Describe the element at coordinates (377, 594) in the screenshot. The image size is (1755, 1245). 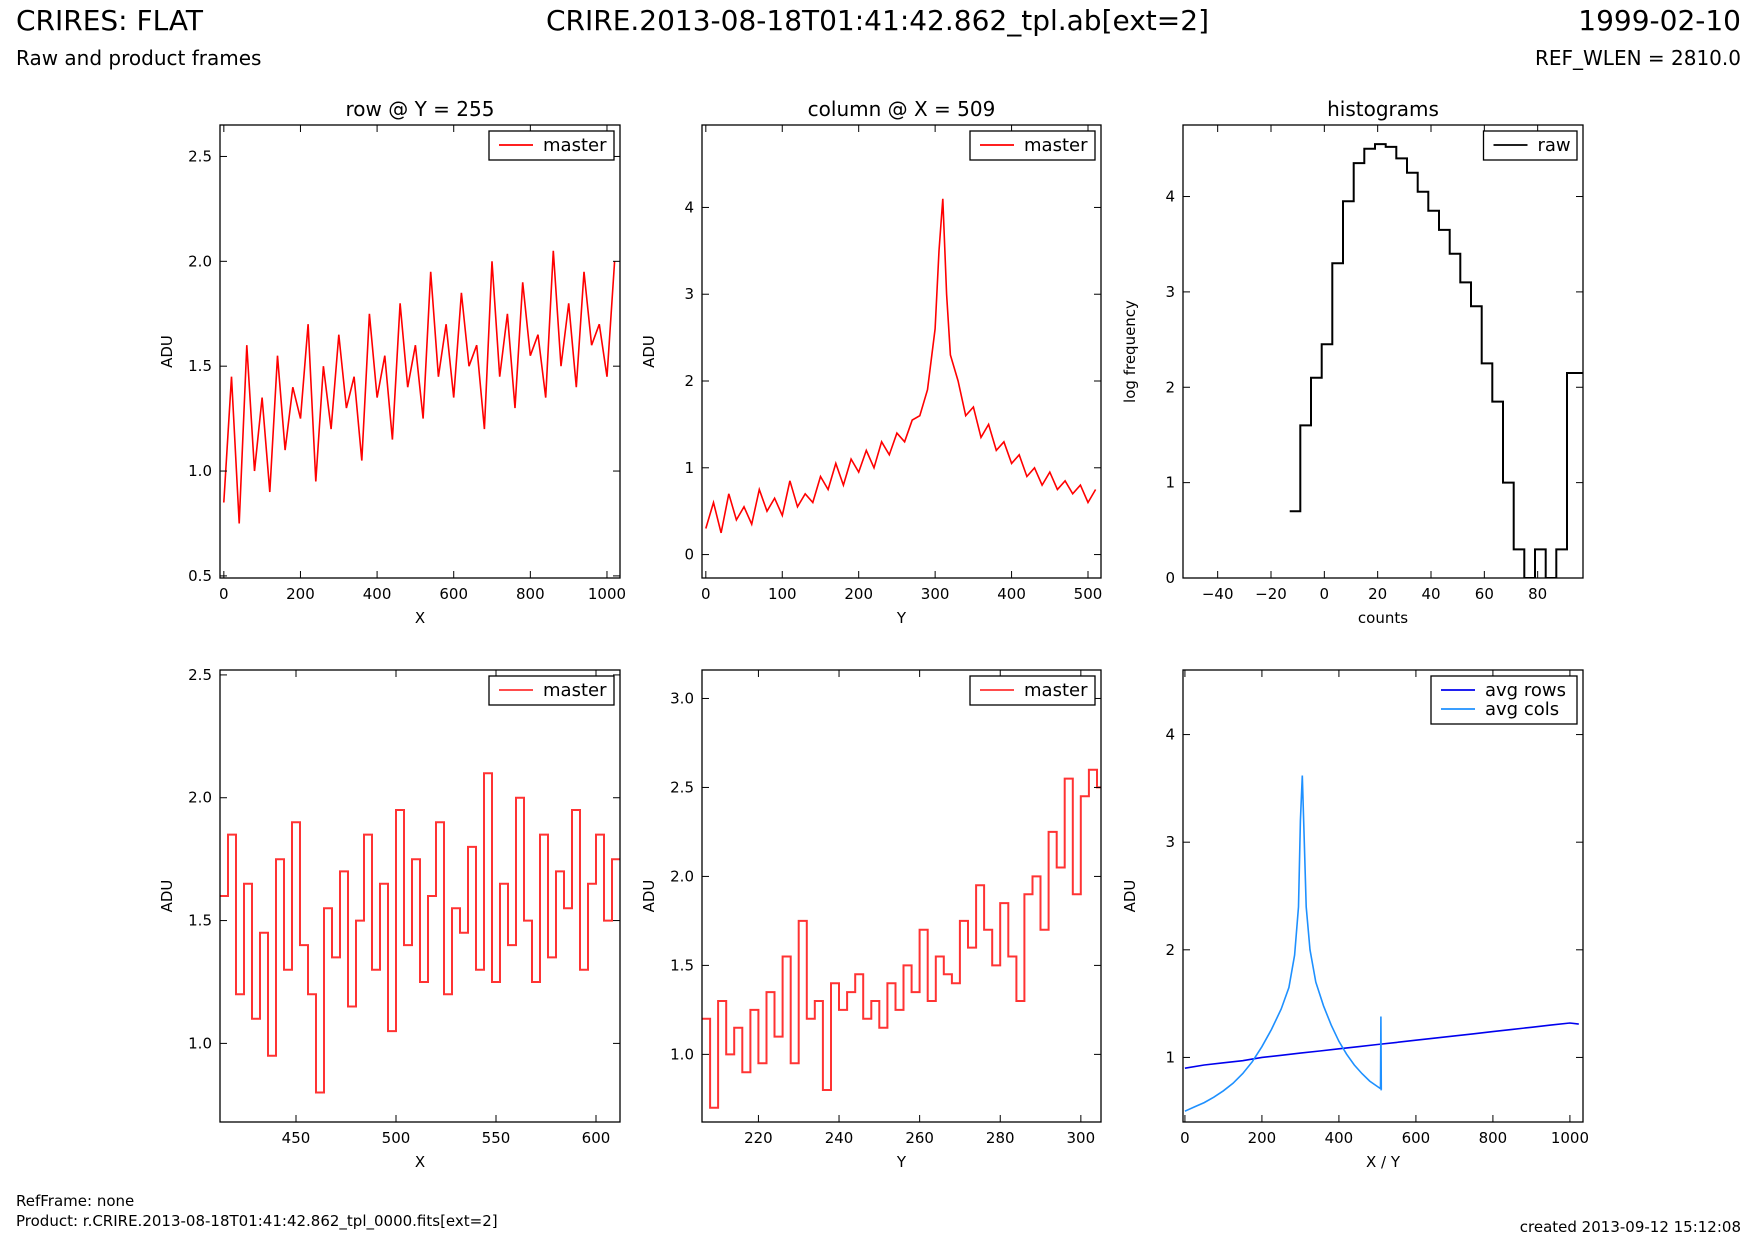
I see `chart-1-xtick-label: 400` at that location.